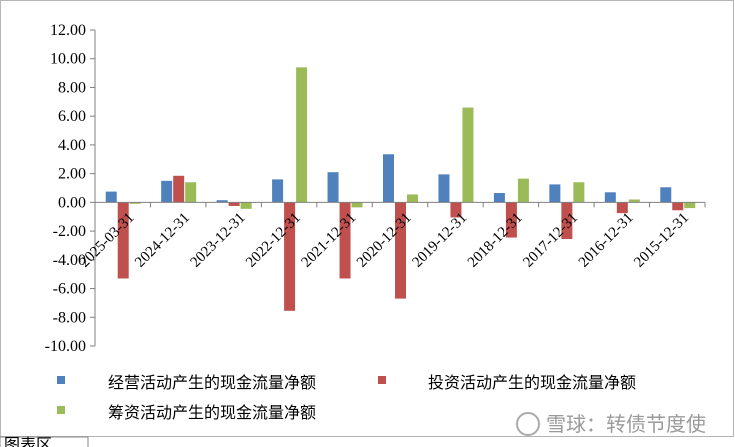 This screenshot has height=447, width=735. Describe the element at coordinates (72, 87) in the screenshot. I see `y-tick-label: 8.00` at that location.